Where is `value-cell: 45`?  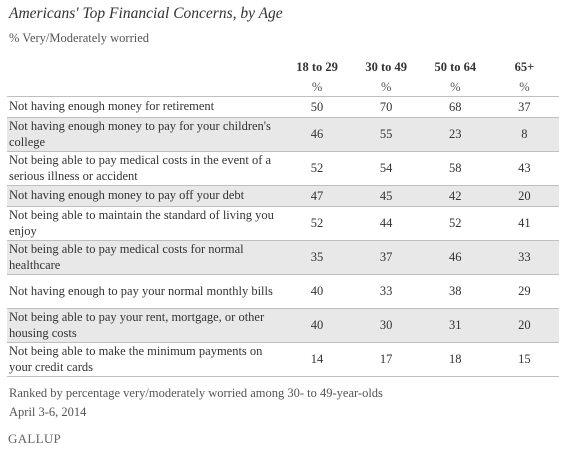 value-cell: 45 is located at coordinates (386, 196).